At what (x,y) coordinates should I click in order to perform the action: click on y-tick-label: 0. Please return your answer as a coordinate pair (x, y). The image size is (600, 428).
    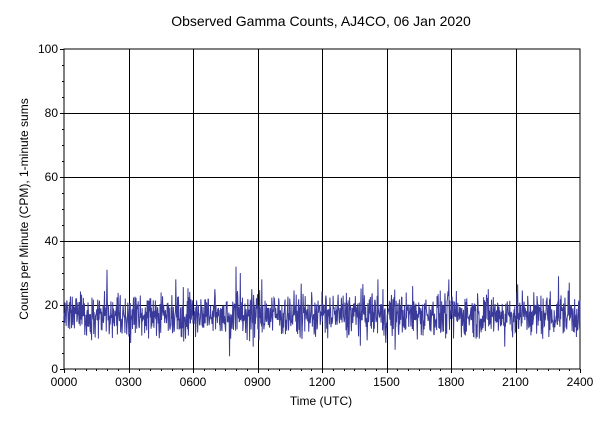
    Looking at the image, I should click on (54, 369).